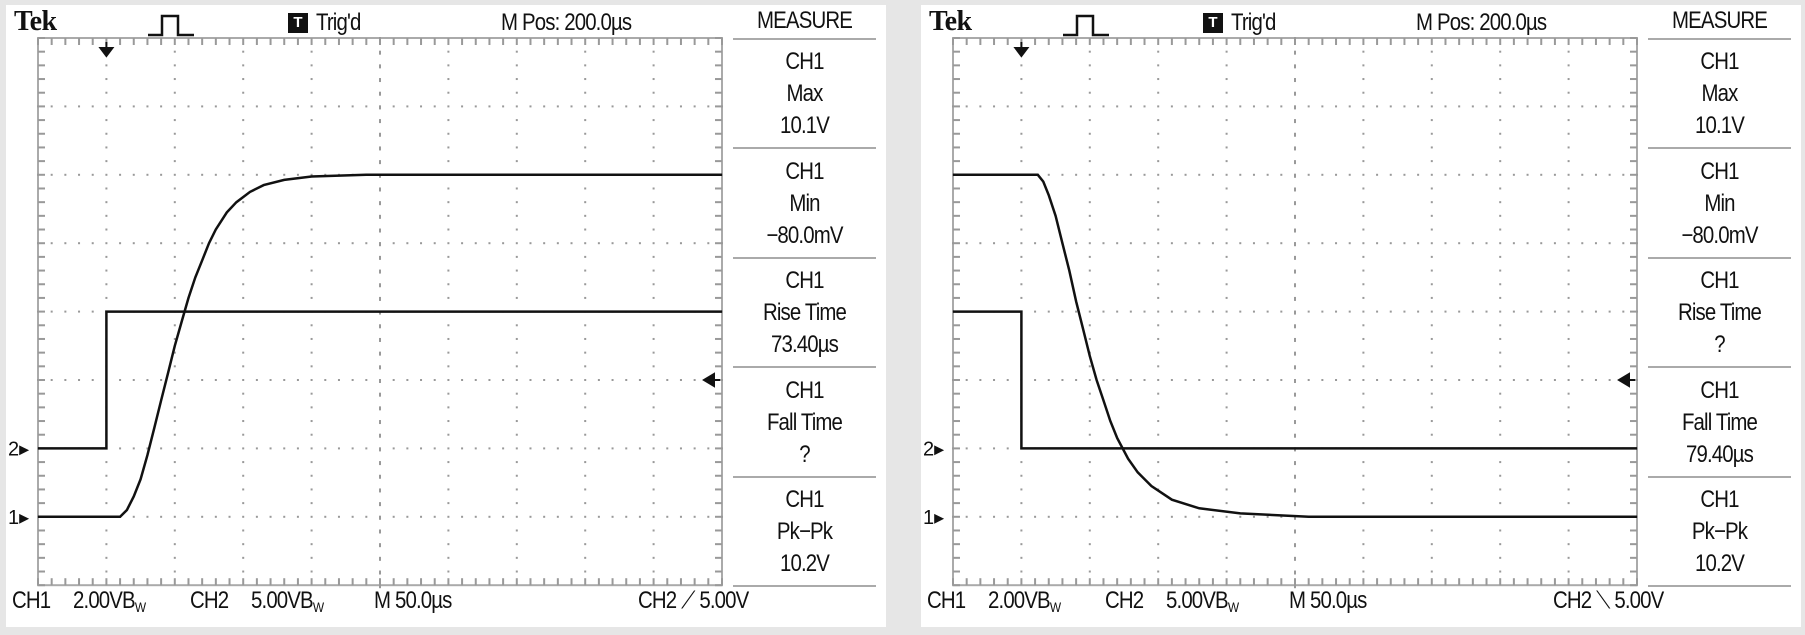  I want to click on ch1-label: CH1, so click(31, 600).